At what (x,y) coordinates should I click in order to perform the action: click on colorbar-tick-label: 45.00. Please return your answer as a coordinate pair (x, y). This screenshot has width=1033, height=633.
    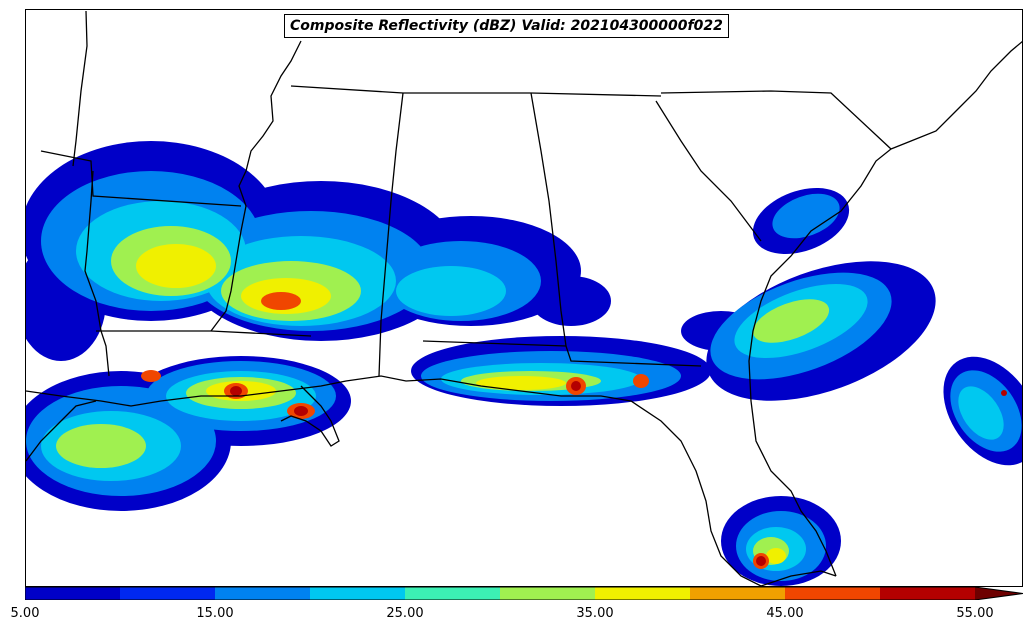
    Looking at the image, I should click on (785, 613).